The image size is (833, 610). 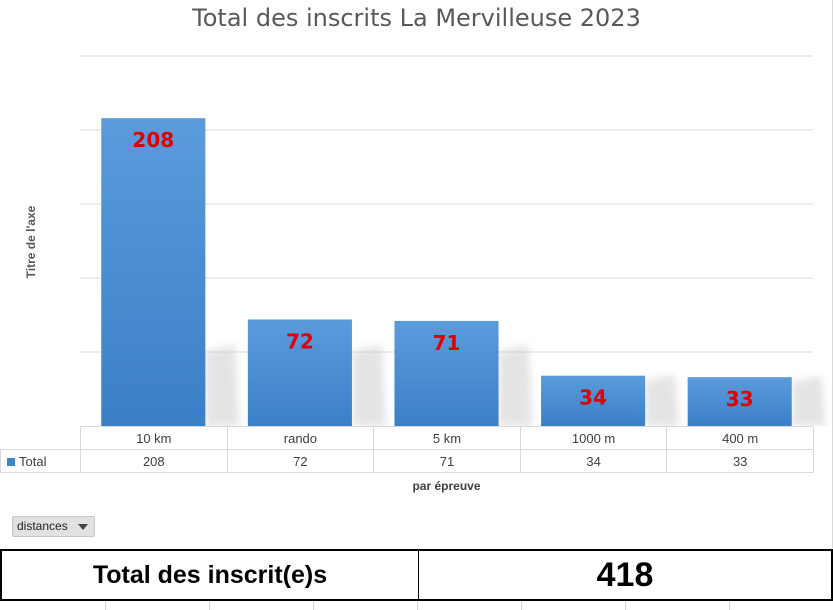 I want to click on bar-10-km, so click(x=153, y=272).